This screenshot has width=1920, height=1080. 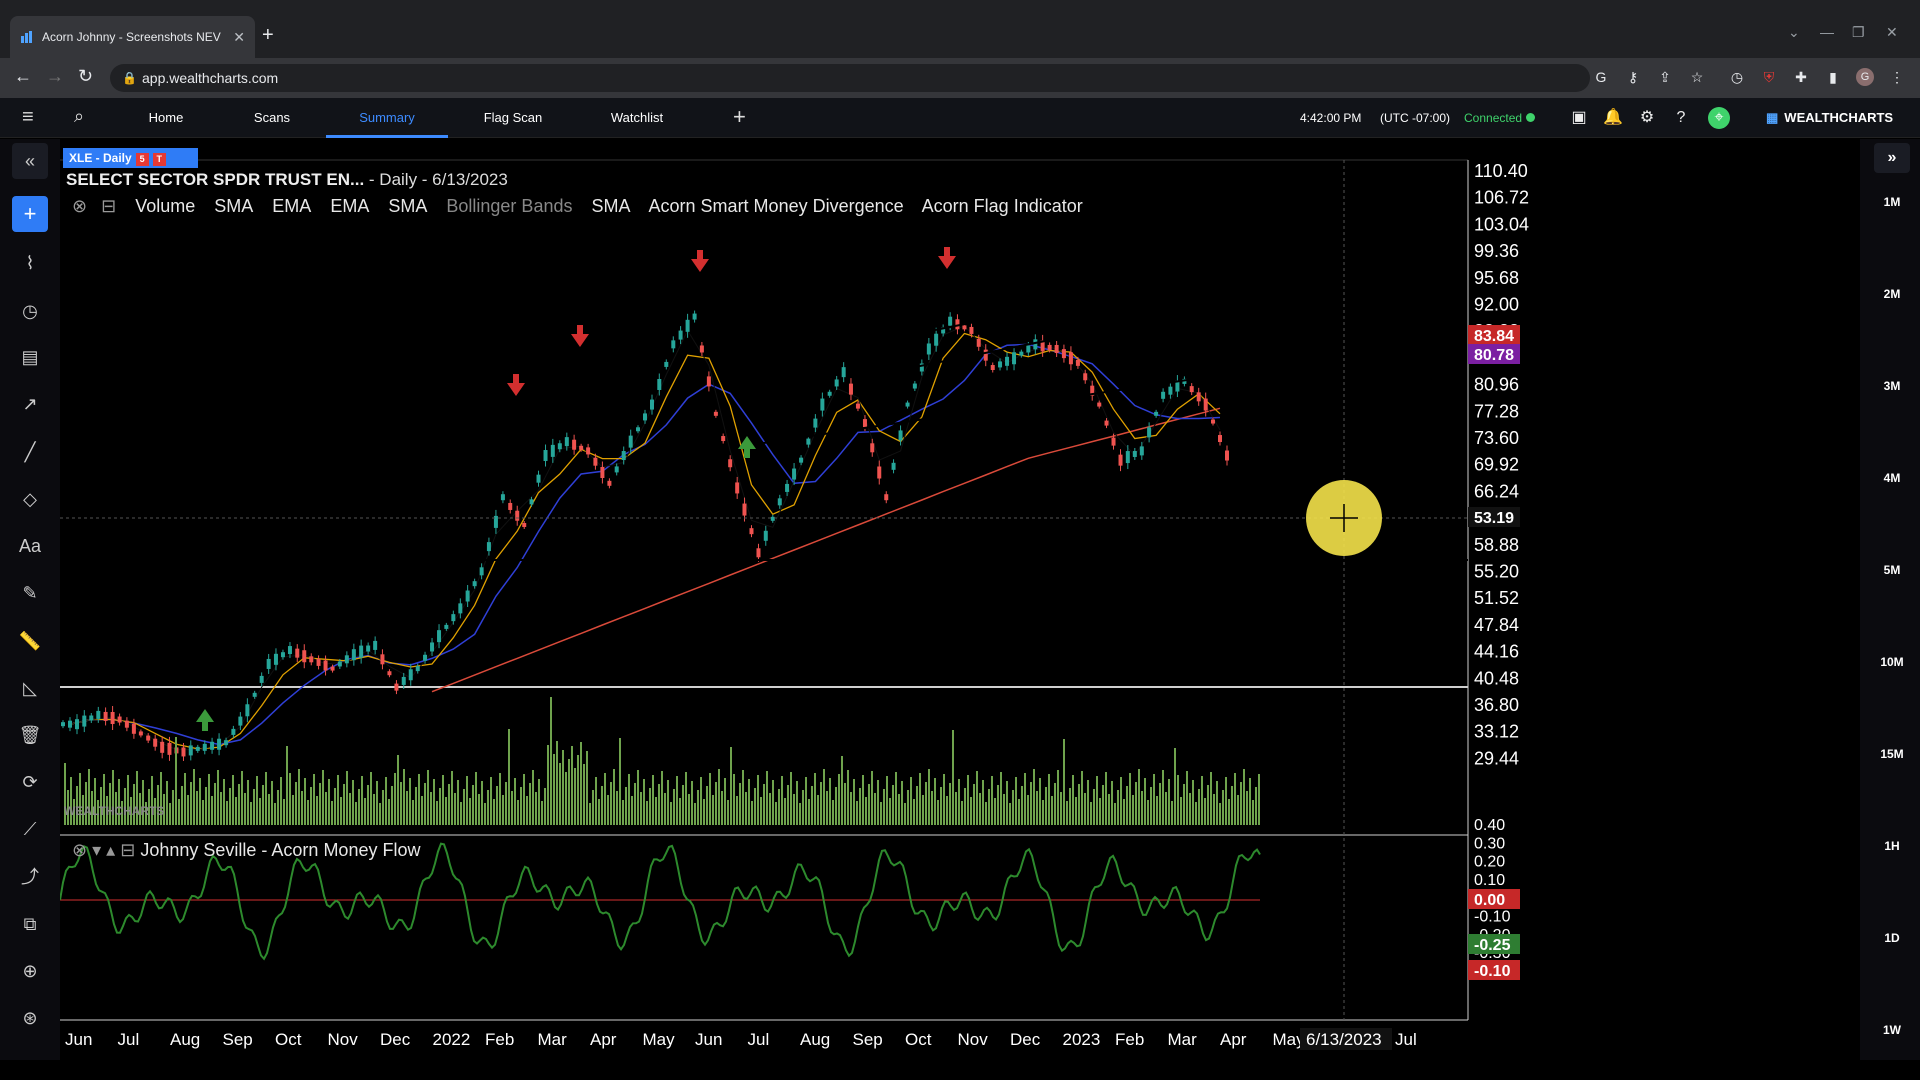 What do you see at coordinates (30, 404) in the screenshot?
I see `trend-icon: ↗` at bounding box center [30, 404].